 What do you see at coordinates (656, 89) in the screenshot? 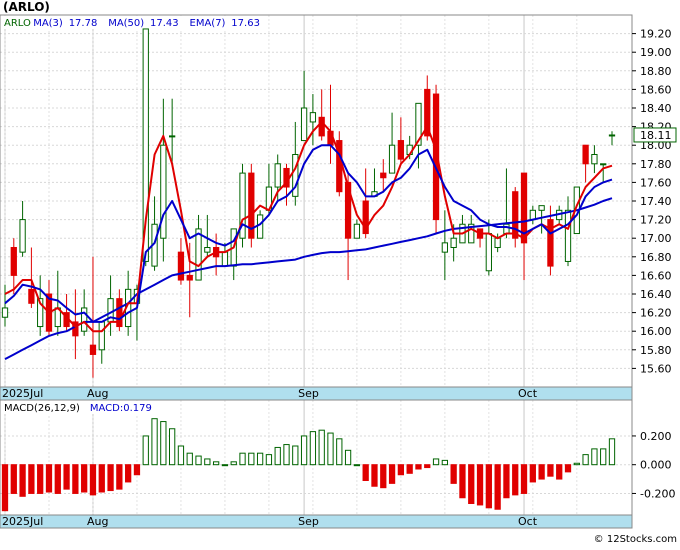
I see `price-tick-label: 18.60` at bounding box center [656, 89].